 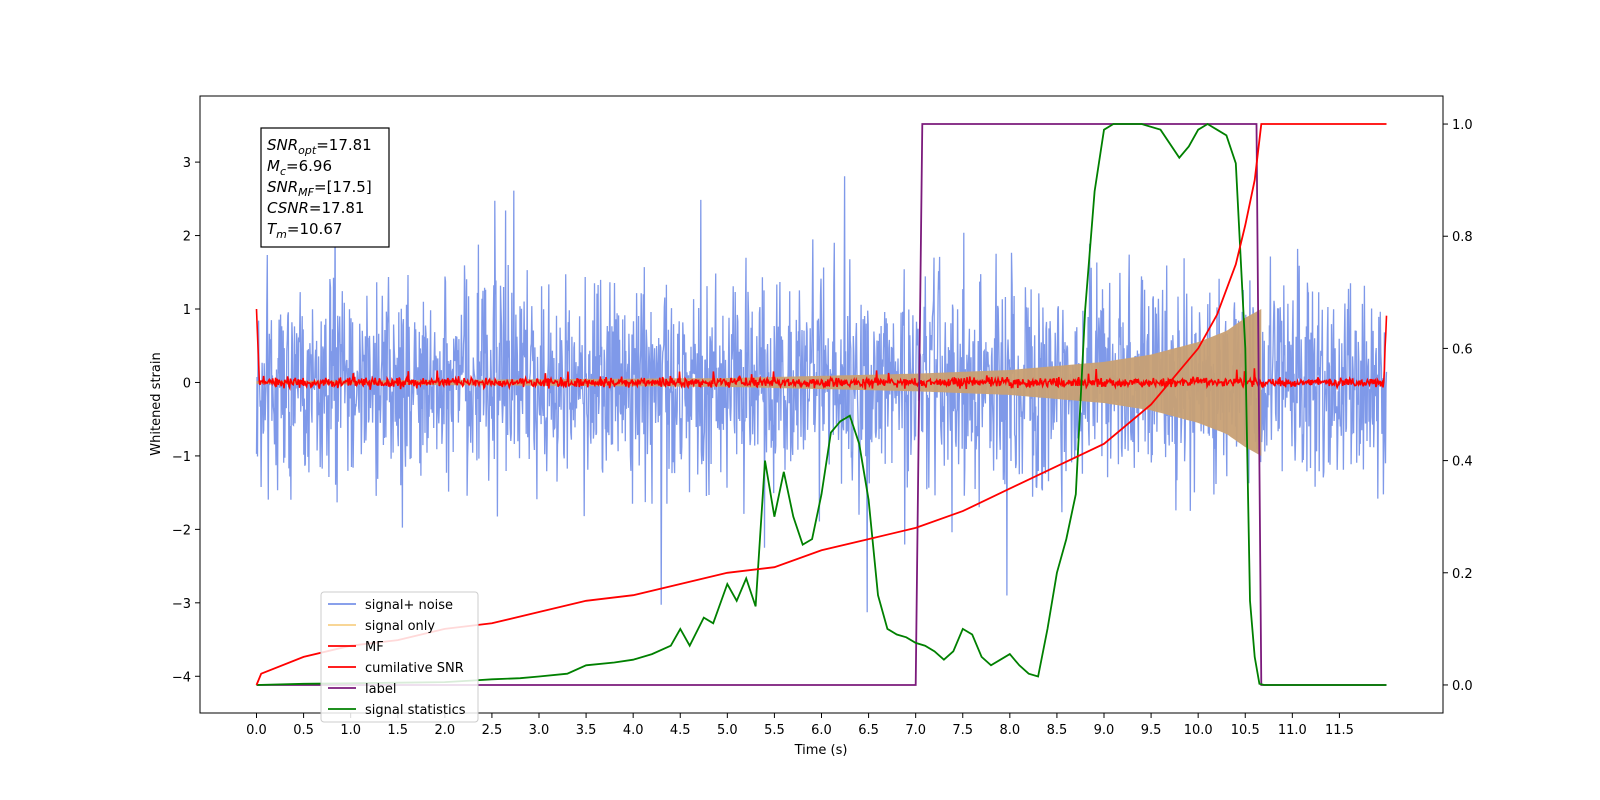 What do you see at coordinates (1458, 406) in the screenshot?
I see `y-axis-right: 0.0 0.2 0.4 0.6 0.8 1.0` at bounding box center [1458, 406].